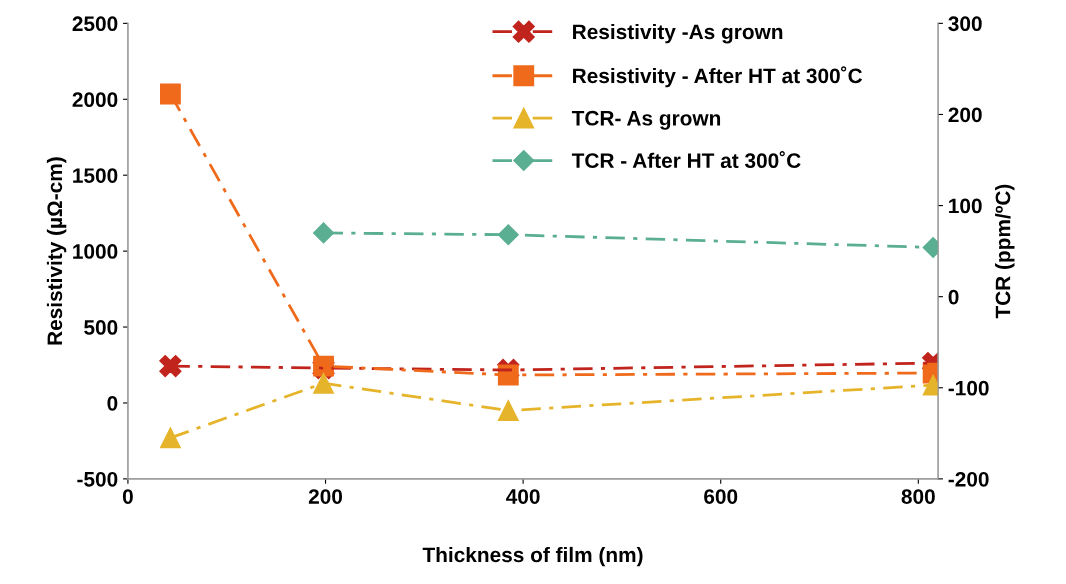 This screenshot has height=584, width=1066. What do you see at coordinates (965, 115) in the screenshot?
I see `y2-tick-label: 200` at bounding box center [965, 115].